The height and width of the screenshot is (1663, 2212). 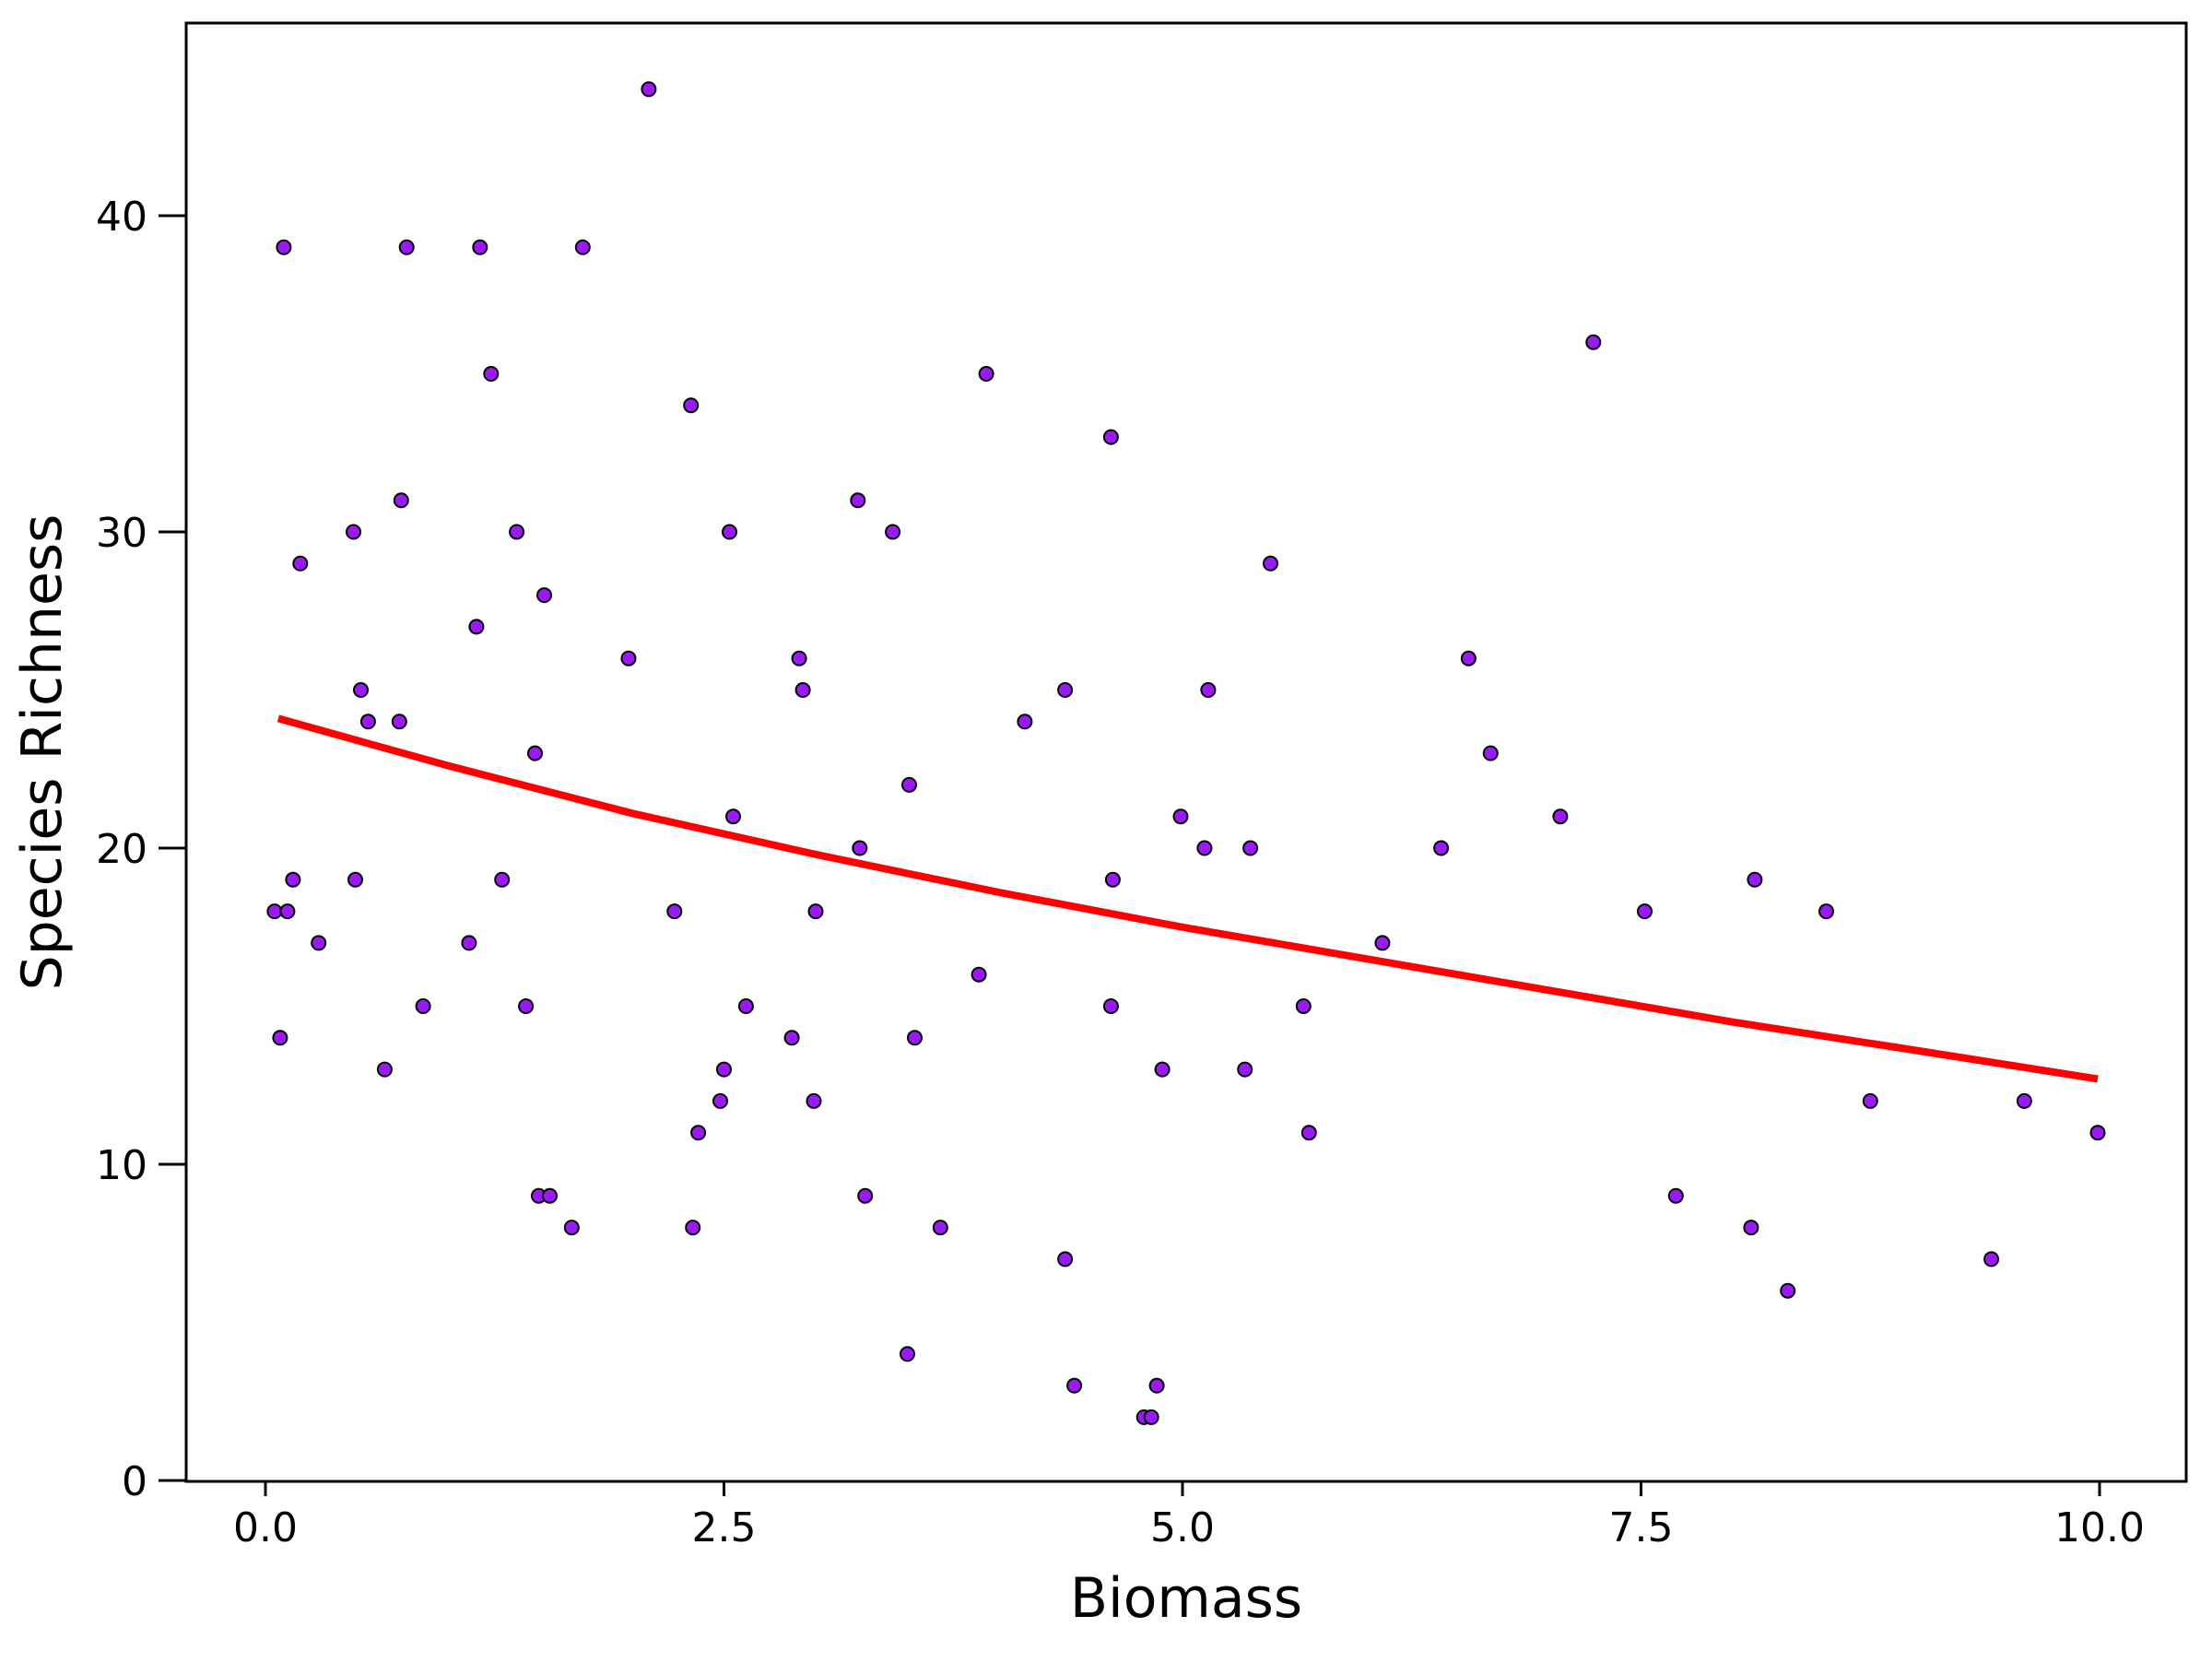 I want to click on x-tick-label: 0.0, so click(x=265, y=1527).